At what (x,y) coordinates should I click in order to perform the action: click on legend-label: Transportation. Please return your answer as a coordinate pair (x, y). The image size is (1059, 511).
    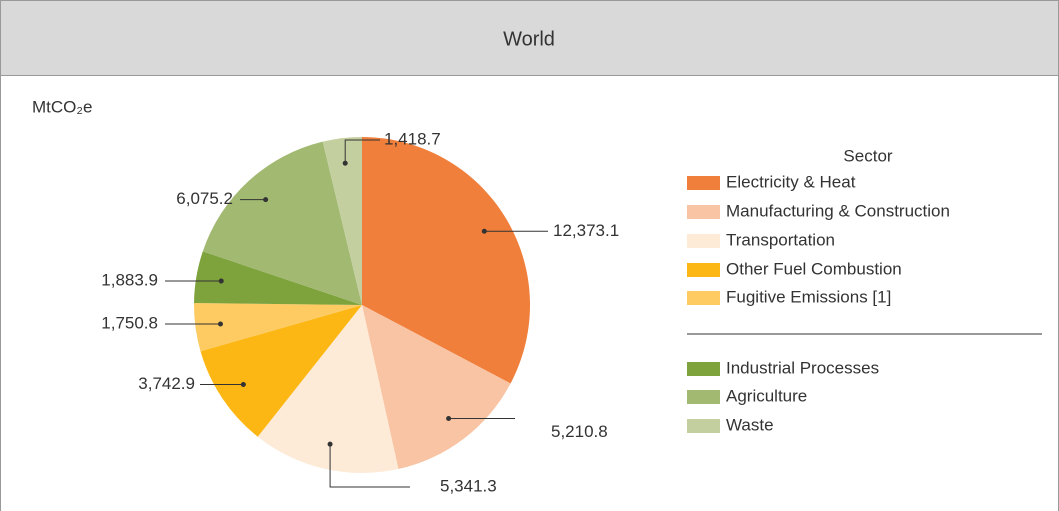
    Looking at the image, I should click on (780, 239).